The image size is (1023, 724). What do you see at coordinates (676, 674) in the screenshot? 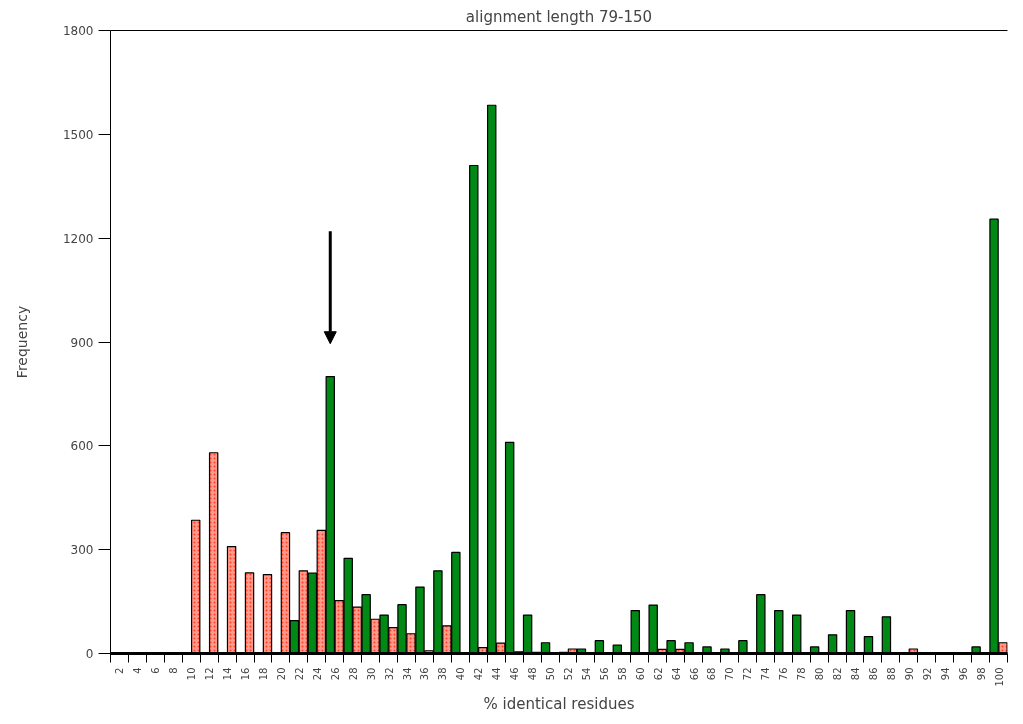
I see `x-tick-label: 64` at bounding box center [676, 674].